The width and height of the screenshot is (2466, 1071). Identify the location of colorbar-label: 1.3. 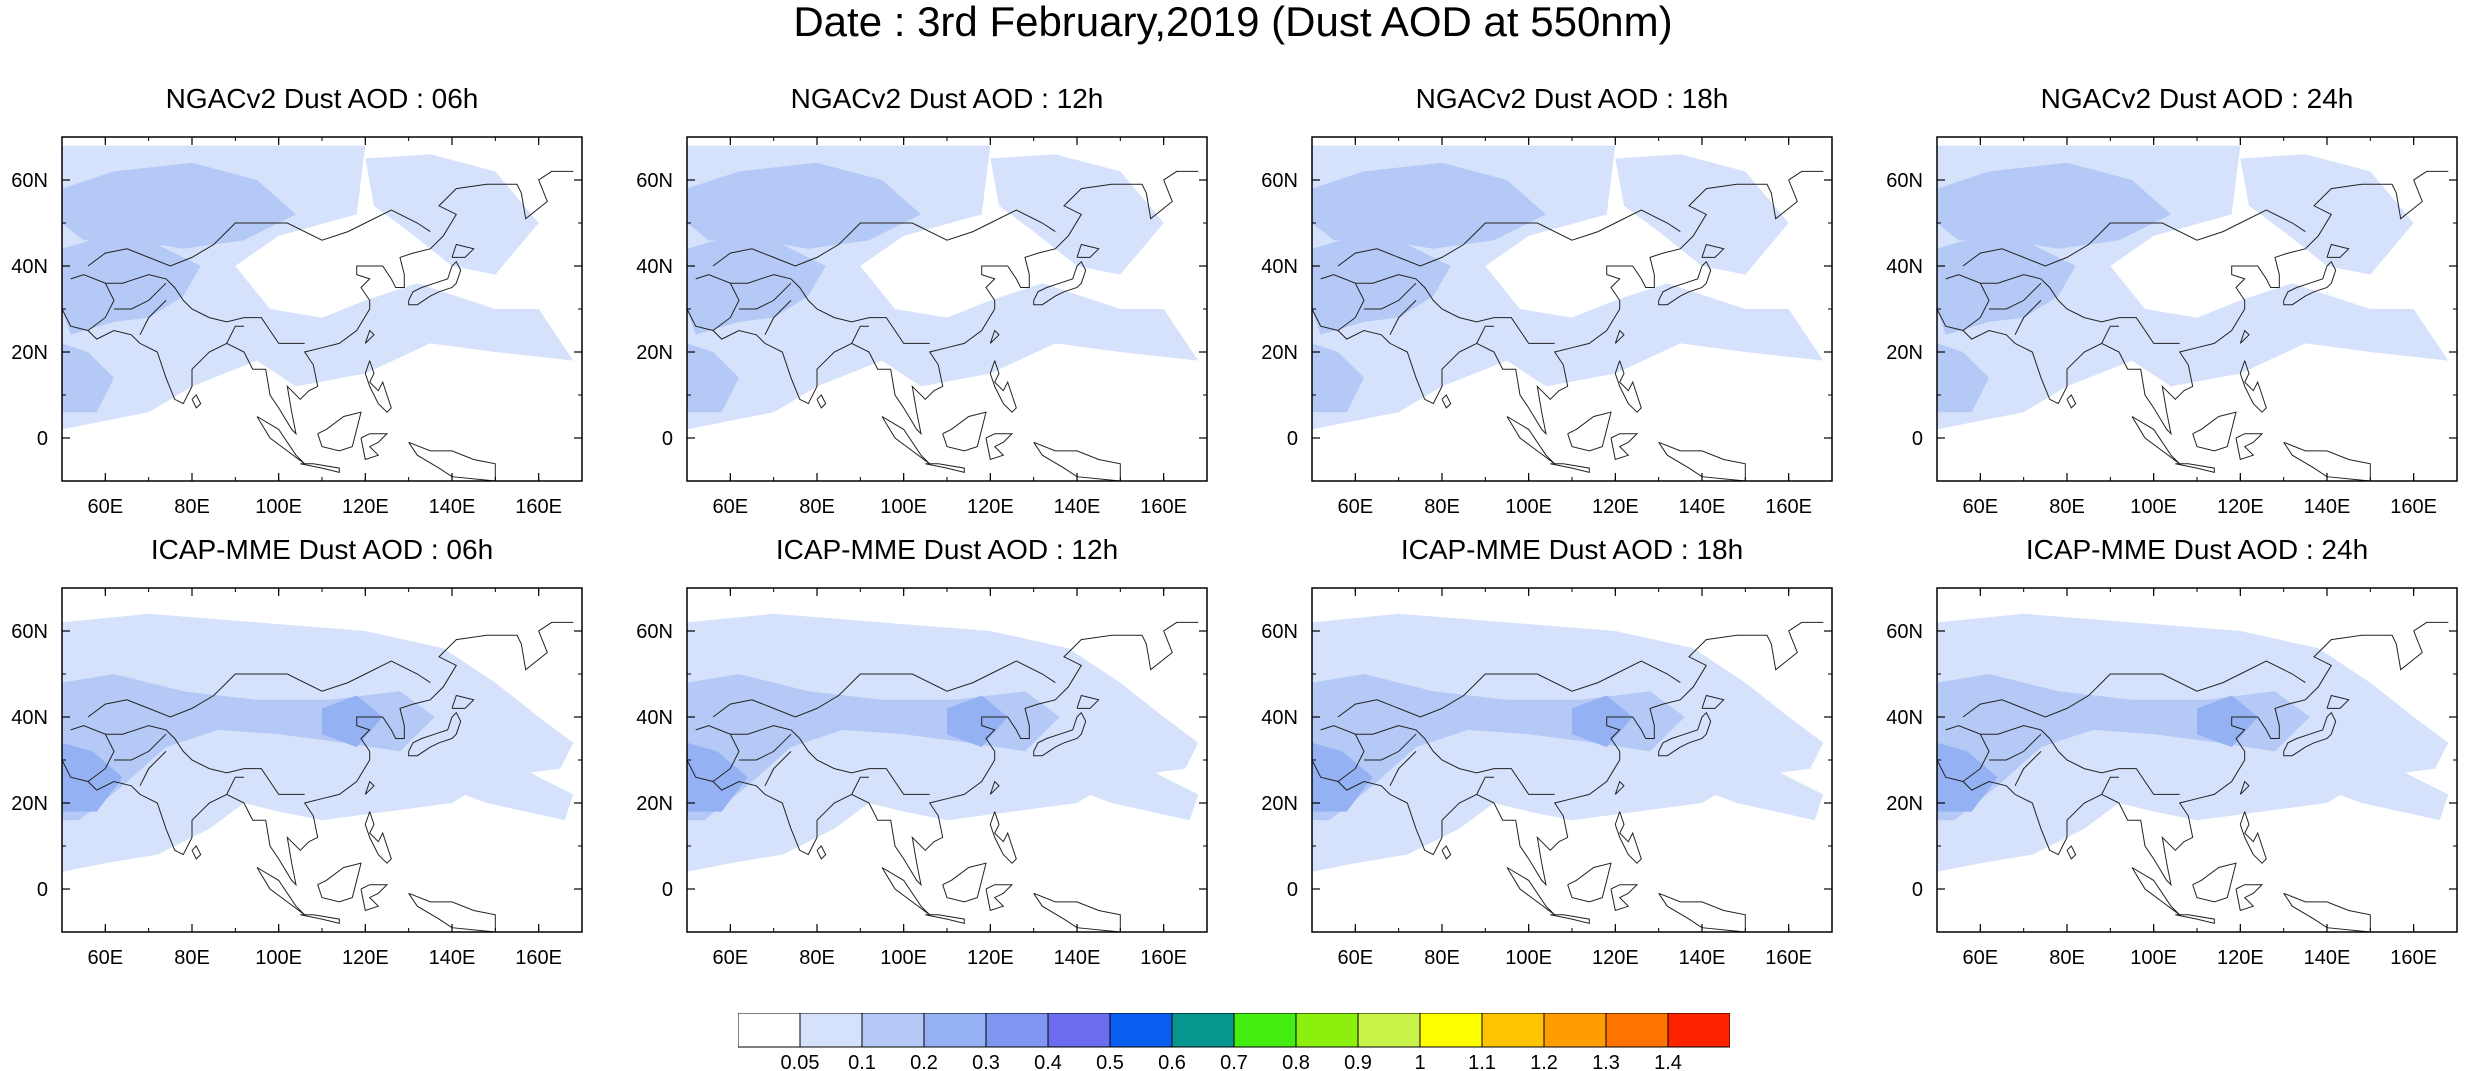
(1606, 1061).